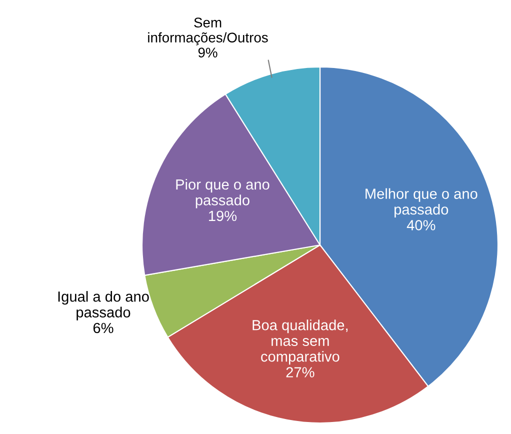 This screenshot has height=434, width=511. What do you see at coordinates (103, 328) in the screenshot?
I see `data-label: 6%` at bounding box center [103, 328].